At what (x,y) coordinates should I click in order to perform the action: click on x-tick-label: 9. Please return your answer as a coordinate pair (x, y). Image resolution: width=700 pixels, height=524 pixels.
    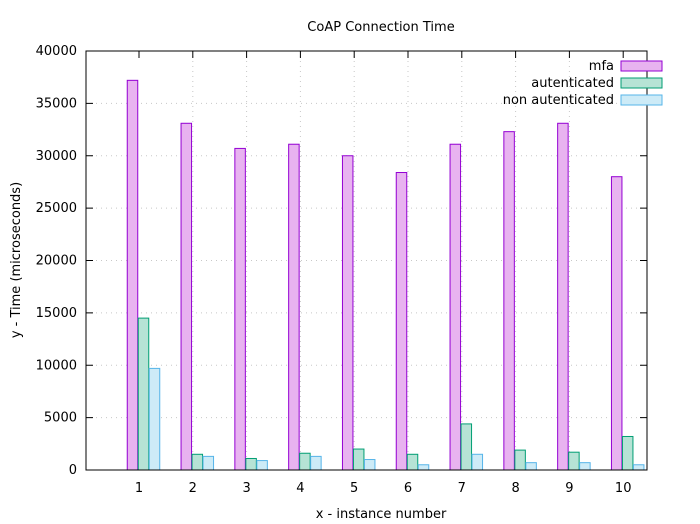
    Looking at the image, I should click on (569, 488).